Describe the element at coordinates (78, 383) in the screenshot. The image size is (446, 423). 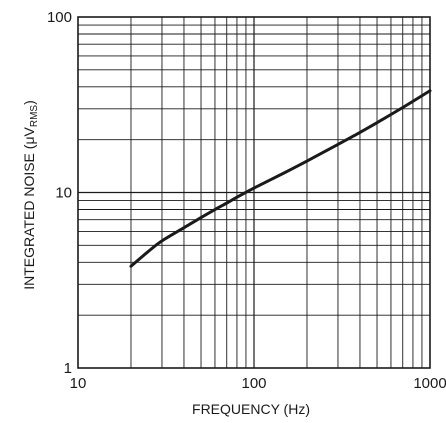
I see `x-tick-label: 10` at that location.